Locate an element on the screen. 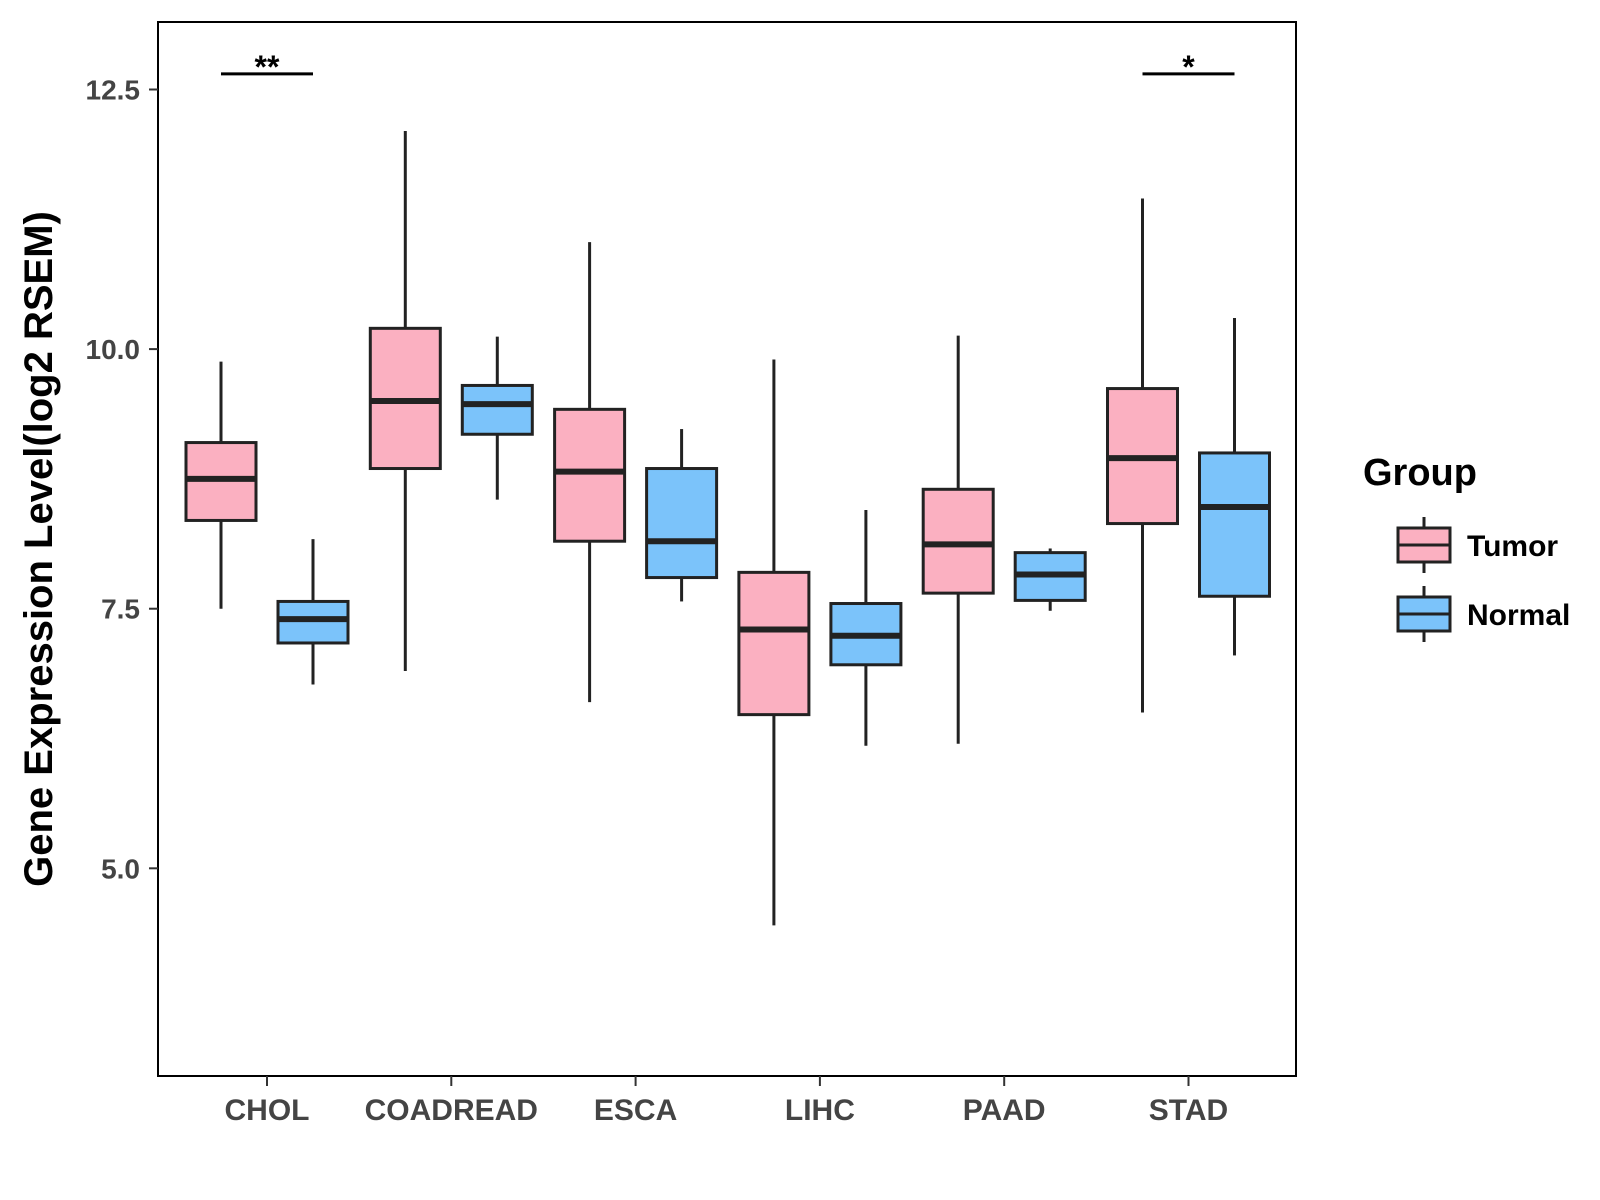  x-tick-label-lihc: LIHC is located at coordinates (820, 1110).